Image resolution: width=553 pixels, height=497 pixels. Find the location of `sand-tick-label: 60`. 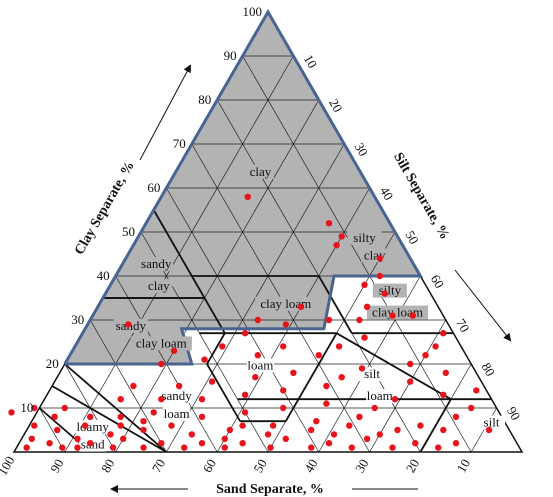

sand-tick-label: 60 is located at coordinates (209, 465).